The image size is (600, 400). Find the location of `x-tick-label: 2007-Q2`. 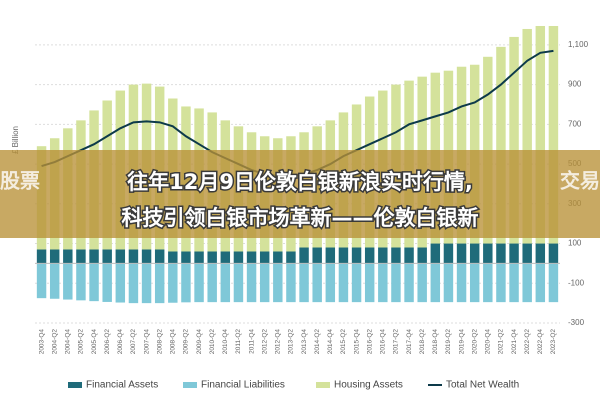

x-tick-label: 2007-Q2 is located at coordinates (133, 342).